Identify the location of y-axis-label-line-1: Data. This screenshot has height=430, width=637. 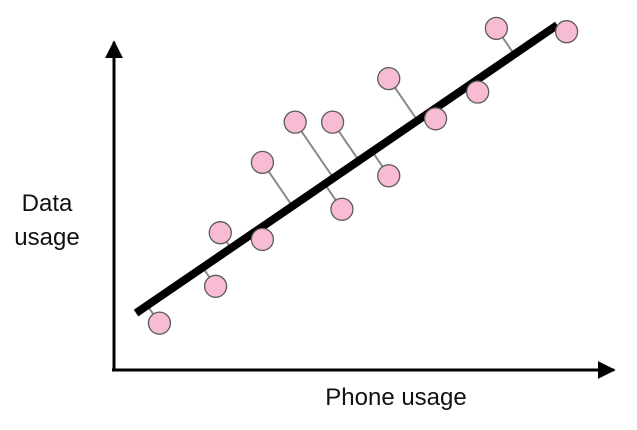
(47, 203).